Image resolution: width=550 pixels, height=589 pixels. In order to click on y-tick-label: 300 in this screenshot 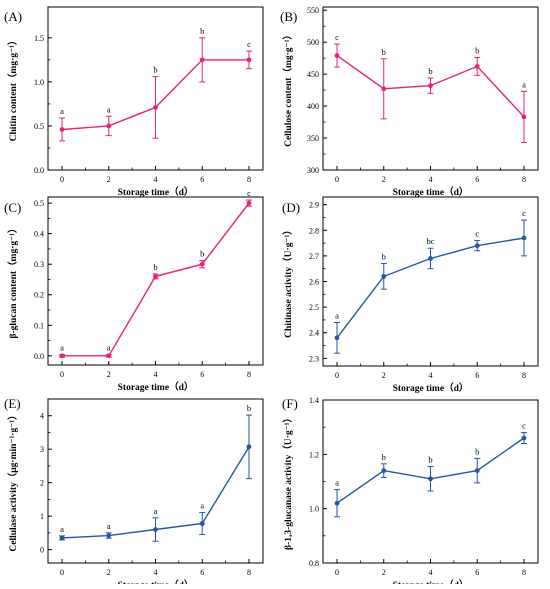, I will do `click(313, 170)`.